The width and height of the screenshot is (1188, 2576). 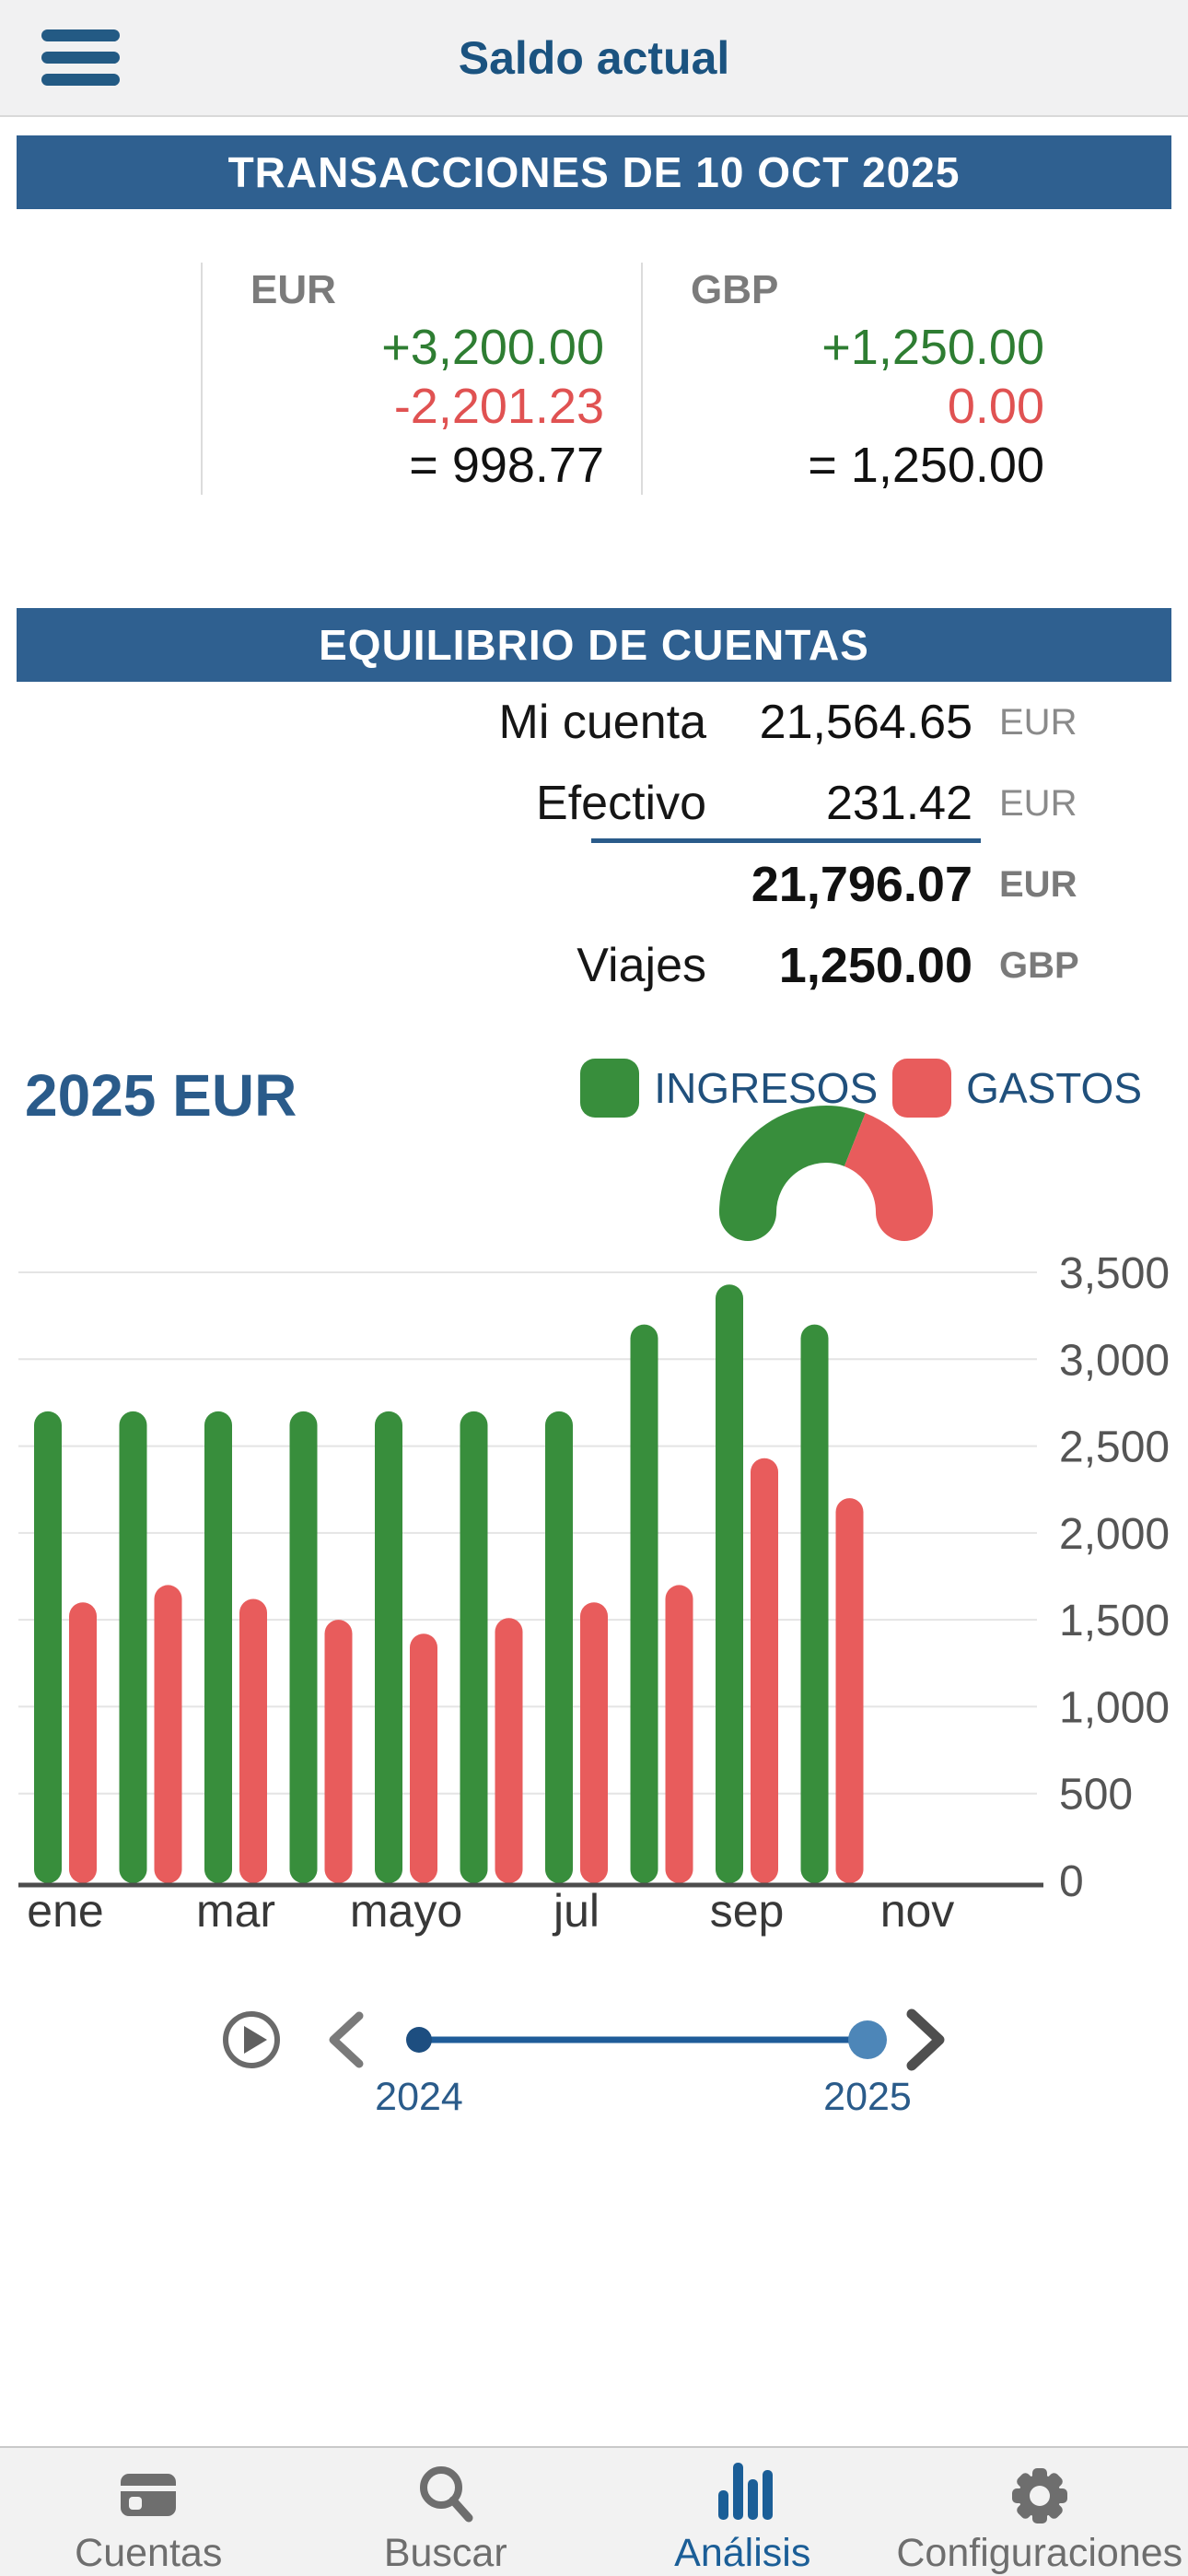 I want to click on subtotal-row: 21,796.07 EUR, so click(x=594, y=884).